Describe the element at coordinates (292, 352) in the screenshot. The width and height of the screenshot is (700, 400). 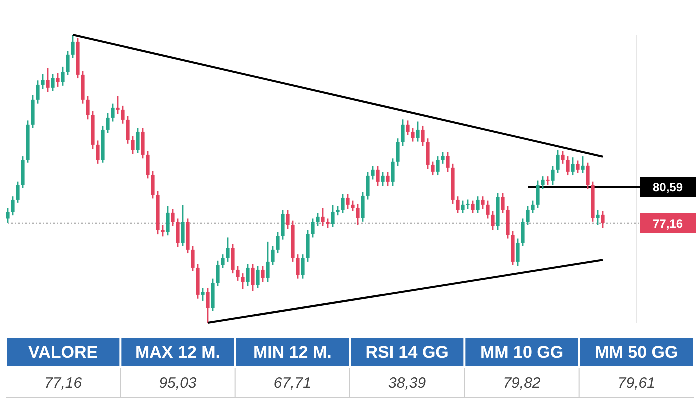
I see `category-label: MIN 12 M.` at that location.